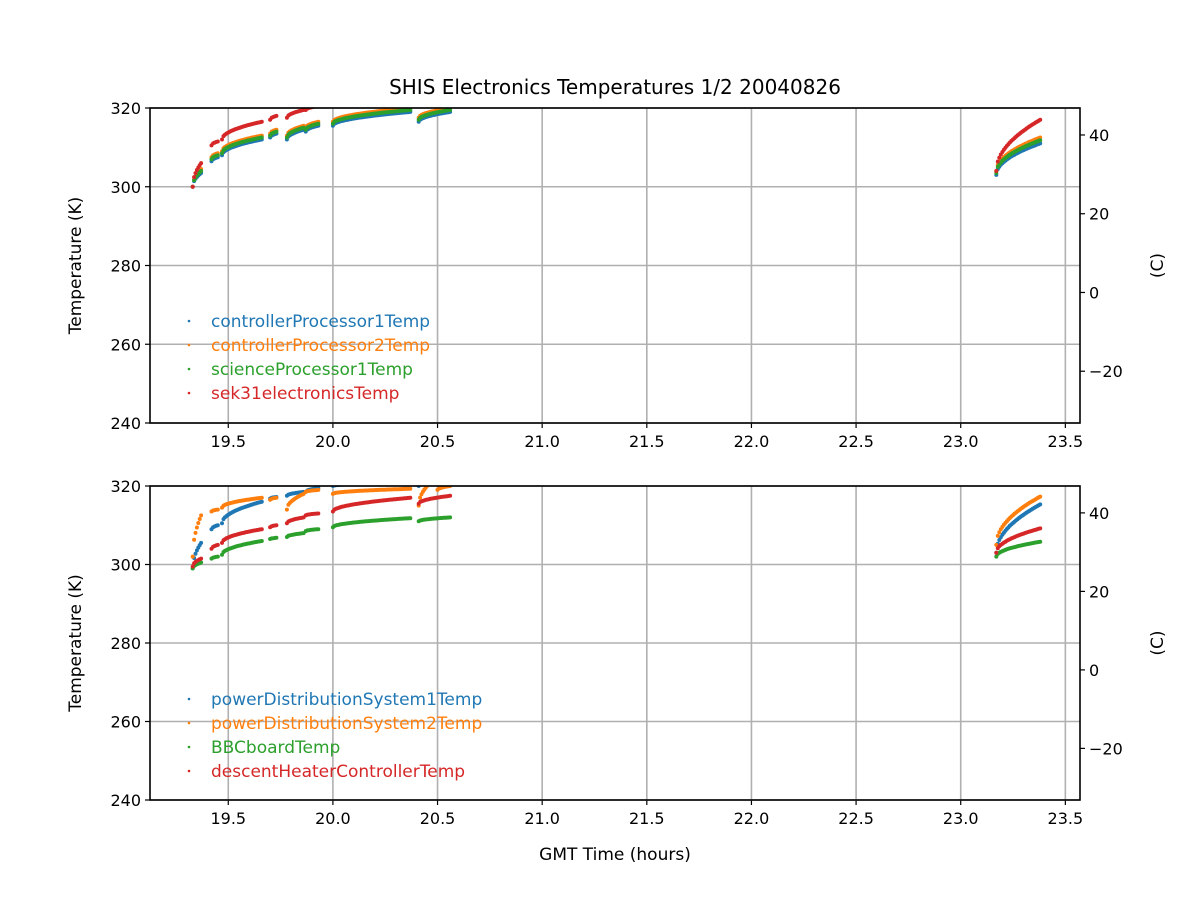 This screenshot has height=900, width=1200. I want to click on legend-label: sek31electronicsTemp, so click(305, 394).